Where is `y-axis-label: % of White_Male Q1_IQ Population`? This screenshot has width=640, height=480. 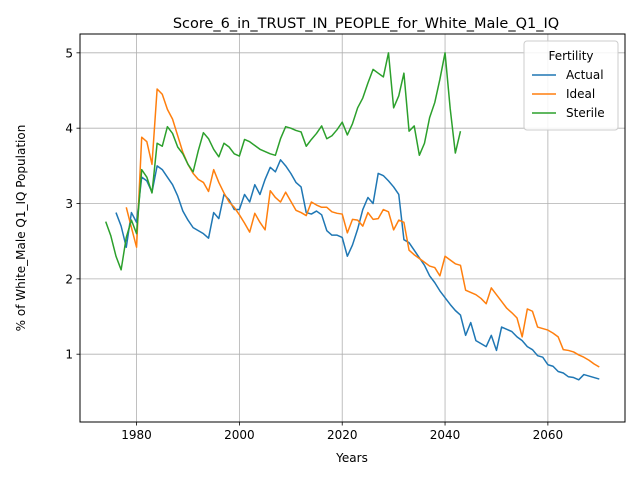
y-axis-label: % of White_Male Q1_IQ Population is located at coordinates (21, 228).